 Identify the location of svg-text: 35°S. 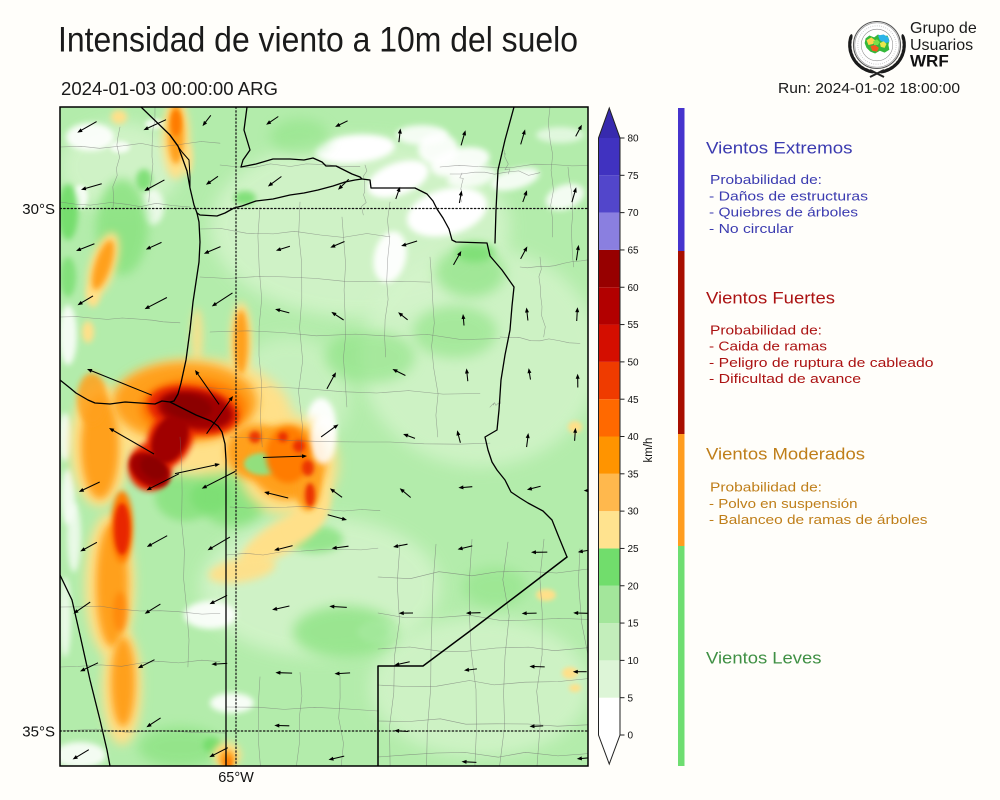
(38, 732).